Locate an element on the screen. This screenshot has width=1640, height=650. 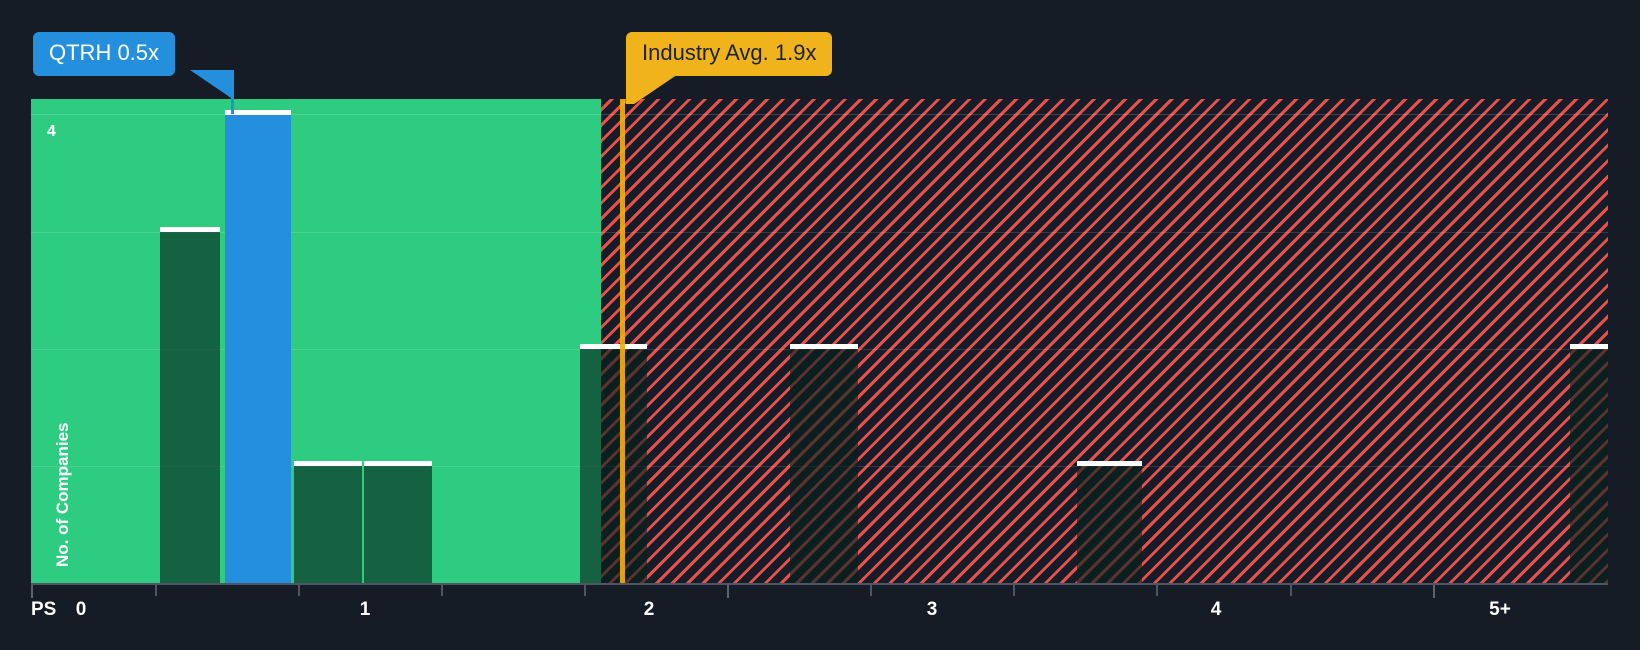
company-tooltip-connector is located at coordinates (232, 96).